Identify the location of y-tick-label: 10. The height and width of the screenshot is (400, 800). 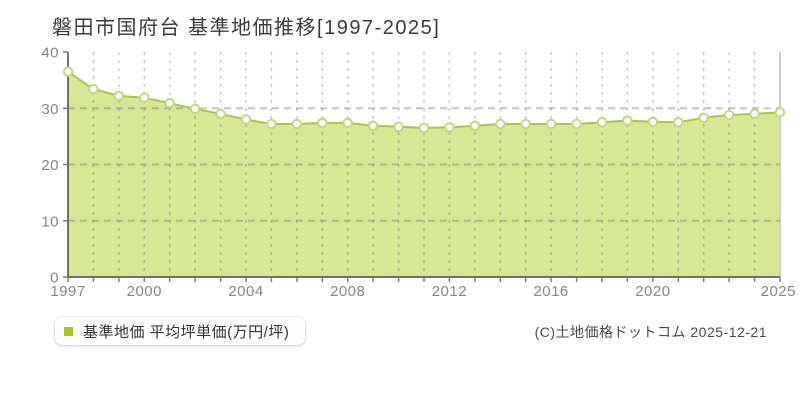
(50, 221).